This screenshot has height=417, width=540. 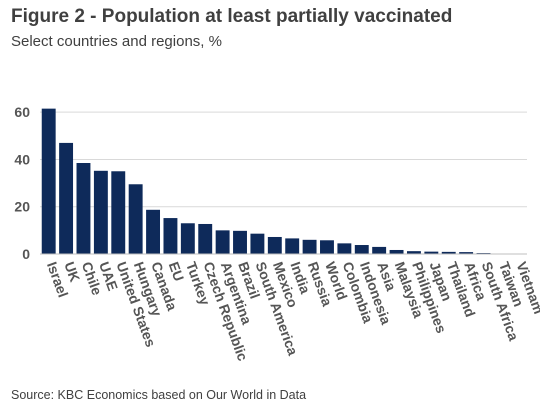 What do you see at coordinates (116, 41) in the screenshot?
I see `chart-subtitle: Select countries and regions, %` at bounding box center [116, 41].